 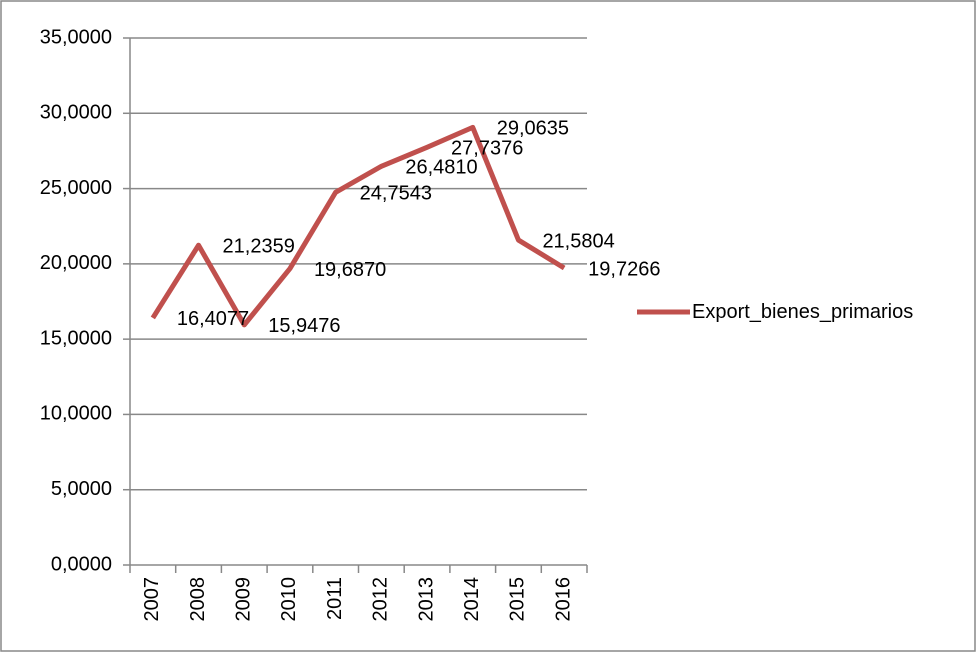 What do you see at coordinates (350, 270) in the screenshot?
I see `data-label: 19,6870` at bounding box center [350, 270].